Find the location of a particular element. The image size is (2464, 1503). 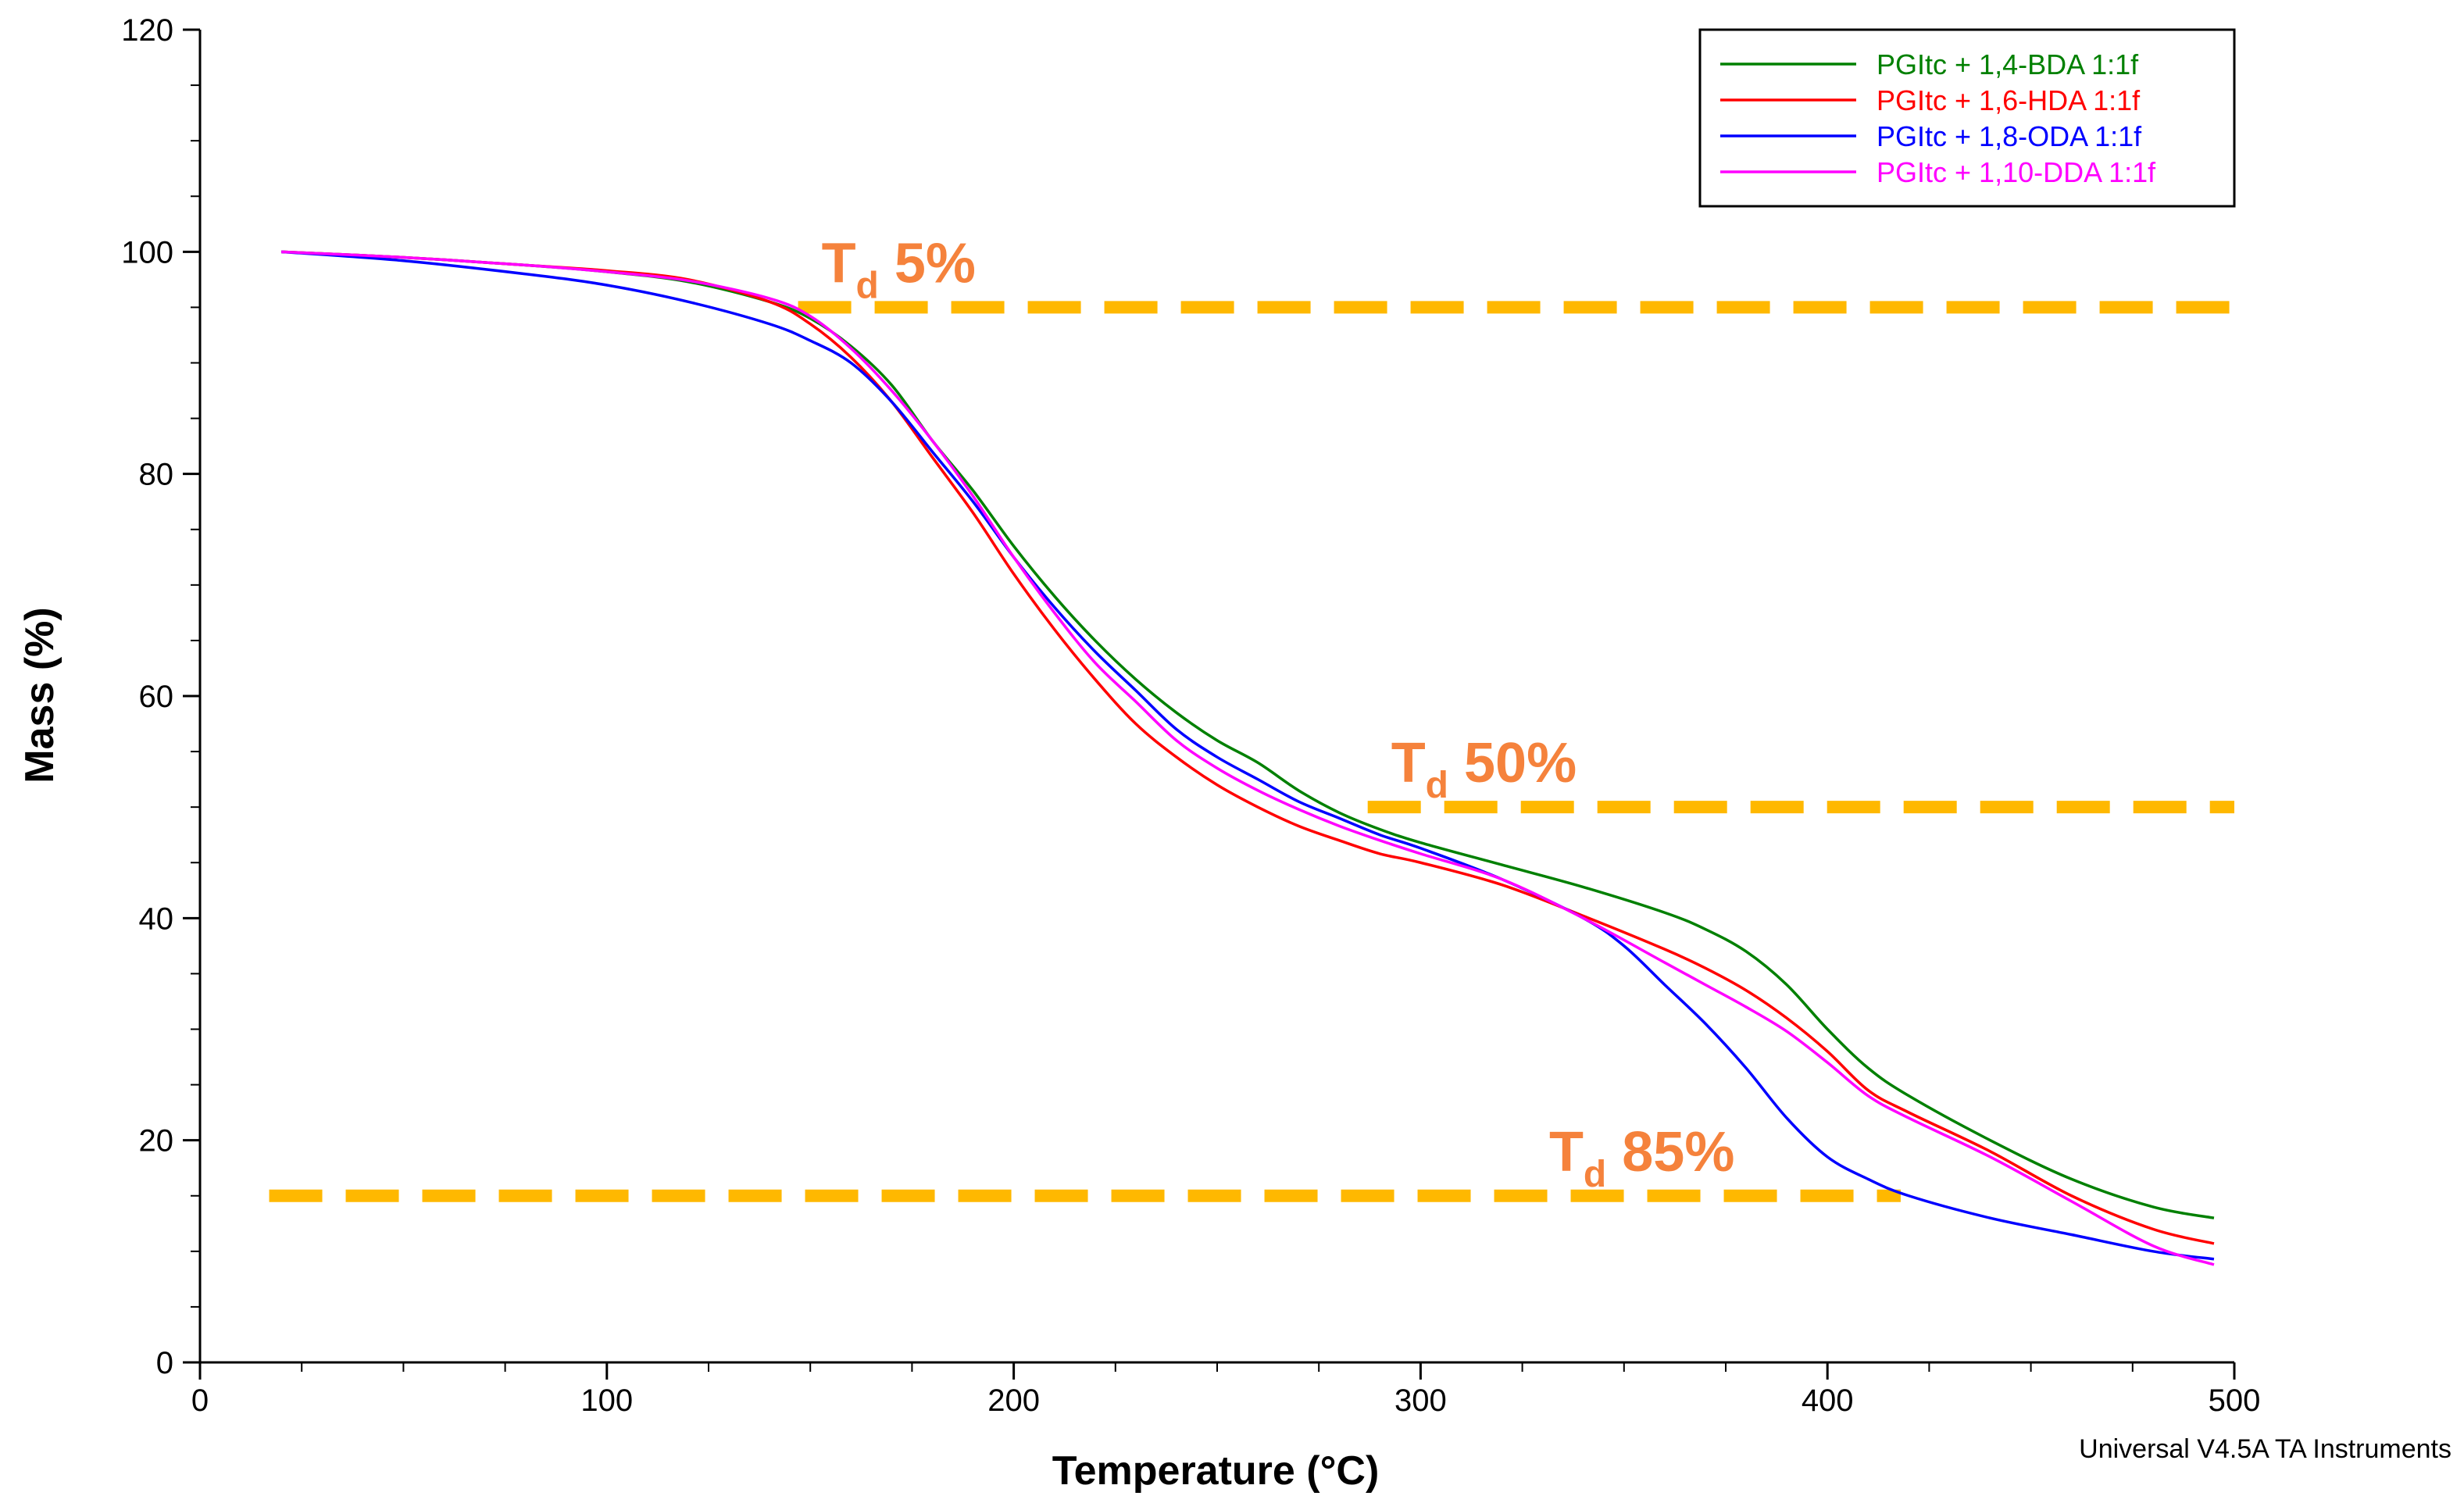

threshold-label: Td 85% is located at coordinates (1642, 1158).